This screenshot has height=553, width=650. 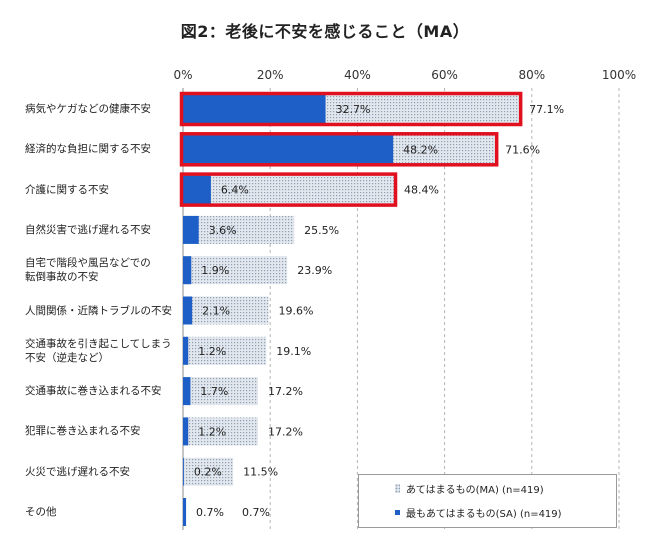 What do you see at coordinates (235, 190) in the screenshot?
I see `value-label-sa: 6.4%` at bounding box center [235, 190].